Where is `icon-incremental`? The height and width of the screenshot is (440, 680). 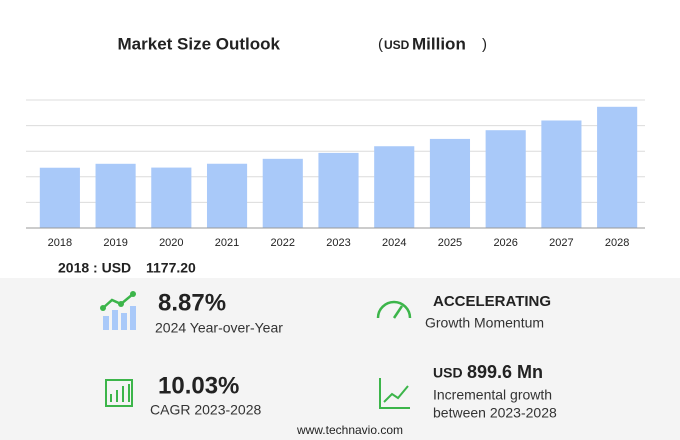 icon-incremental is located at coordinates (394, 393).